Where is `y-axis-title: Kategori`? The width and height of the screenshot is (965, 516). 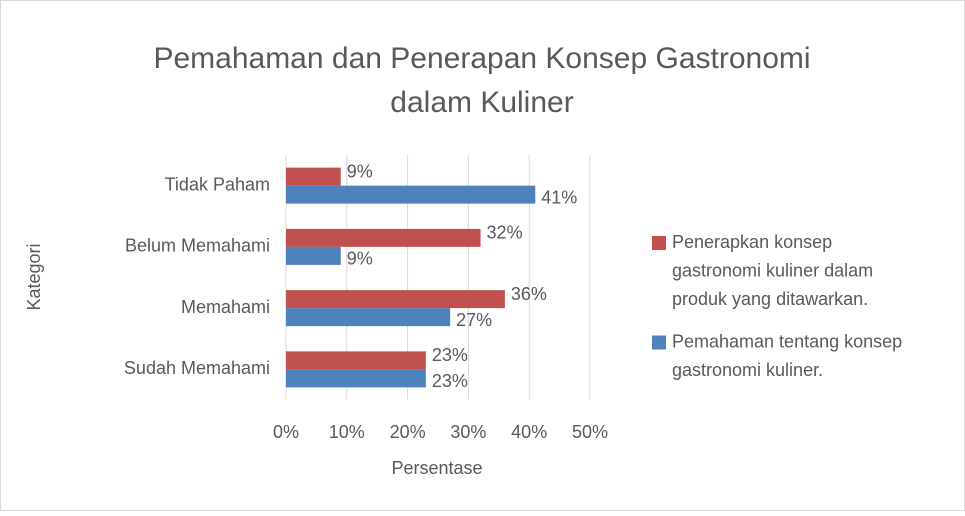 y-axis-title: Kategori is located at coordinates (34, 276).